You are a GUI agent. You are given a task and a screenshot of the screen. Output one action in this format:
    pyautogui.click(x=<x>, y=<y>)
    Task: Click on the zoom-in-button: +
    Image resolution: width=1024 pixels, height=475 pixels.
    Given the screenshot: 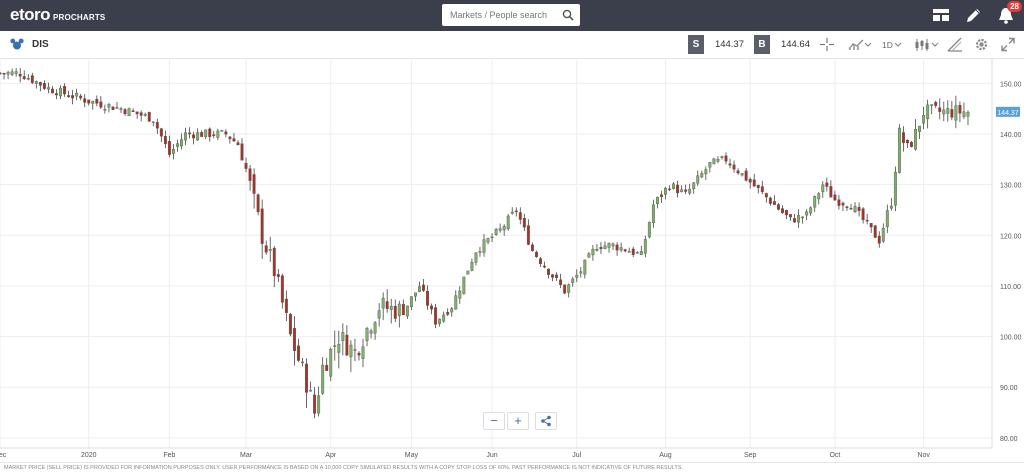 What is the action you would take?
    pyautogui.click(x=518, y=421)
    